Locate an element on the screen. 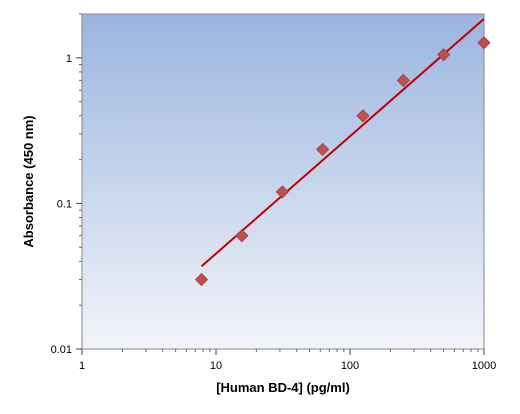 This screenshot has height=414, width=520. x-tick-label: 100 is located at coordinates (350, 366).